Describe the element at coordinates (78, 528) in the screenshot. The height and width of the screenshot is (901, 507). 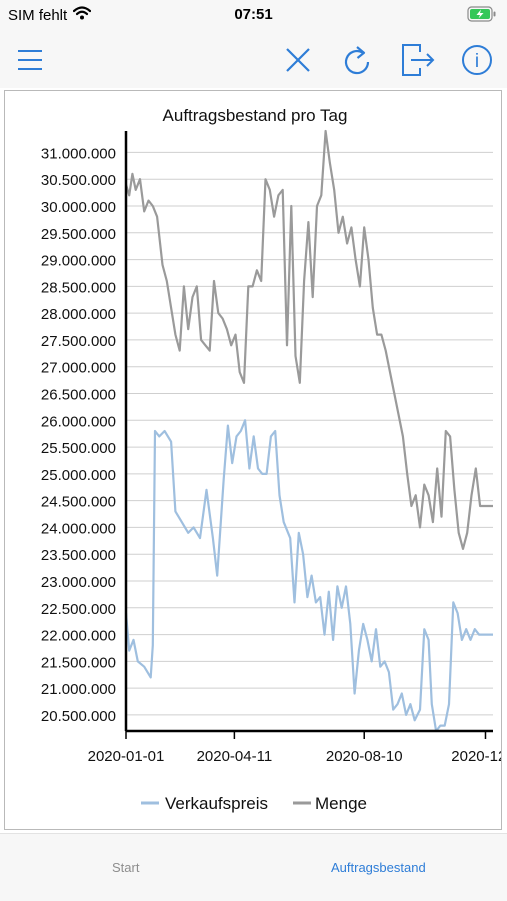
I see `y-tick-label: 24.000.000` at that location.